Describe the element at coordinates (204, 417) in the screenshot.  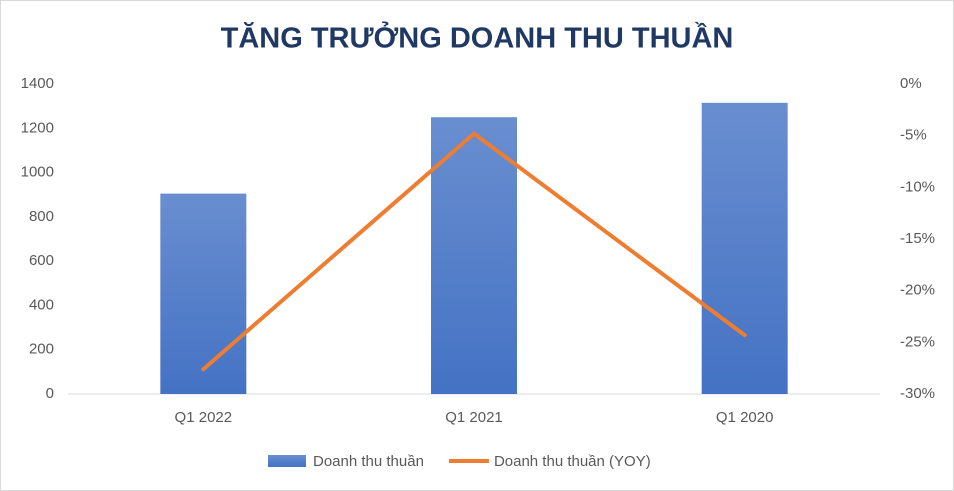
I see `x-tick-label: Q1 2022` at that location.